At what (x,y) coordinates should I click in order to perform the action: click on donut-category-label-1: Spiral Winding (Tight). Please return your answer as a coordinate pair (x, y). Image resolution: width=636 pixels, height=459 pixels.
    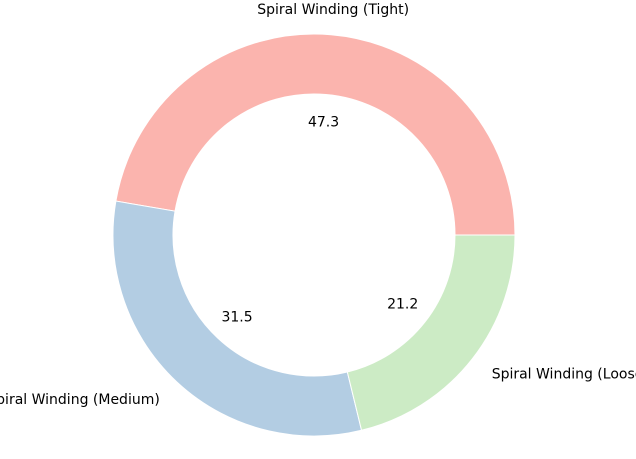
    Looking at the image, I should click on (333, 10).